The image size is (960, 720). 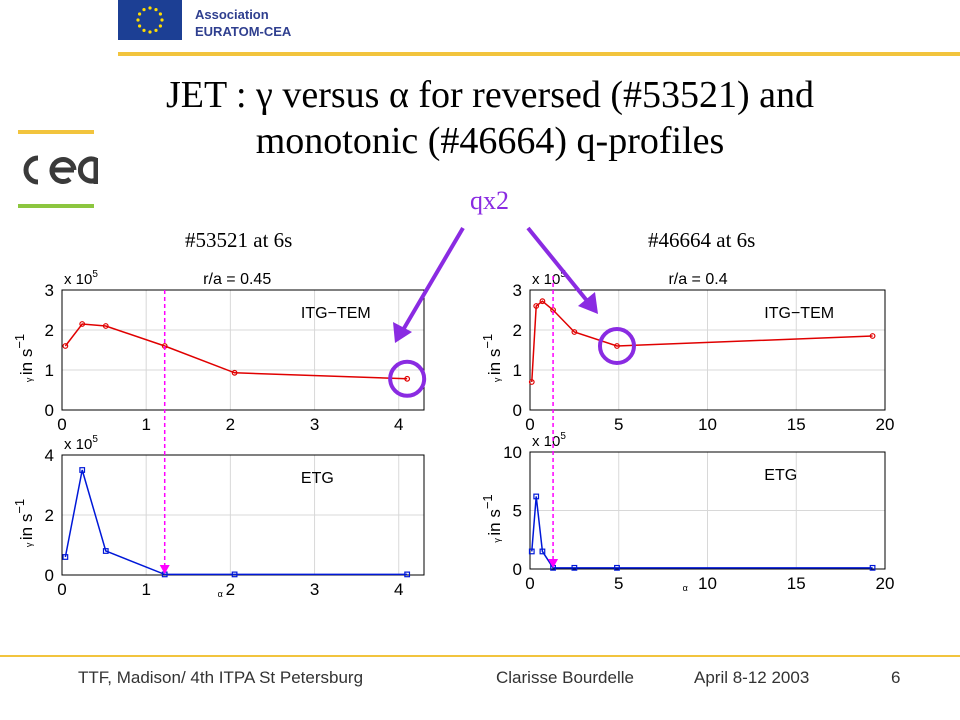 What do you see at coordinates (317, 478) in the screenshot?
I see `mode-label: ETG` at bounding box center [317, 478].